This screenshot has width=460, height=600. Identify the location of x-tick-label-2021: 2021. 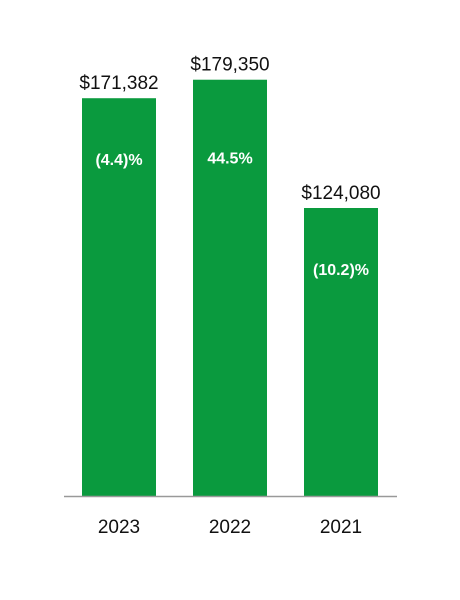
(341, 527).